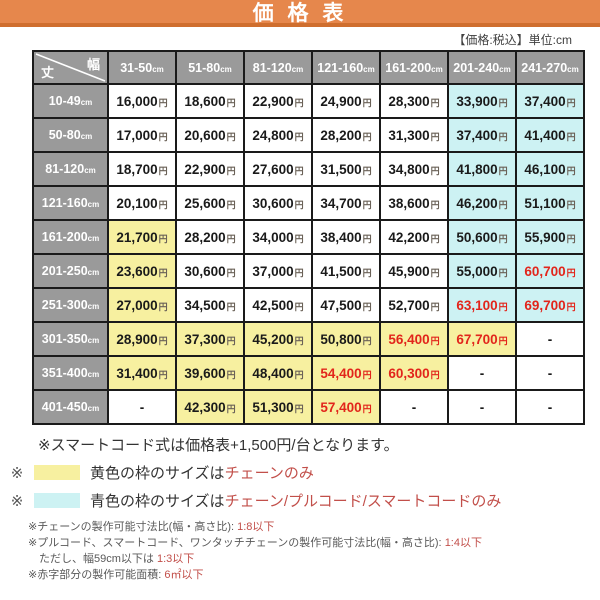 Image resolution: width=600 pixels, height=600 pixels. Describe the element at coordinates (414, 169) in the screenshot. I see `price-cell: 34,800円` at that location.